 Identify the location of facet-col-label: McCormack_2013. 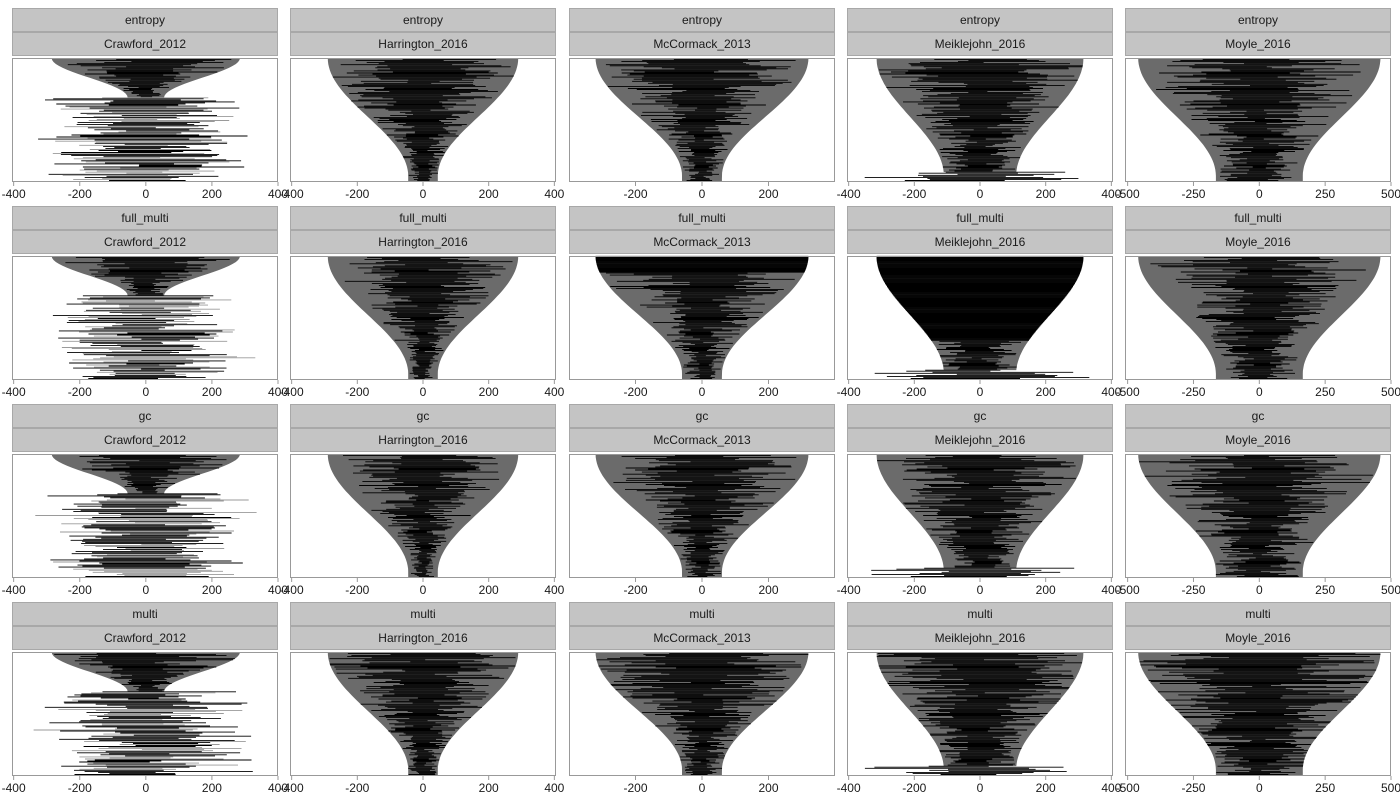
(702, 440).